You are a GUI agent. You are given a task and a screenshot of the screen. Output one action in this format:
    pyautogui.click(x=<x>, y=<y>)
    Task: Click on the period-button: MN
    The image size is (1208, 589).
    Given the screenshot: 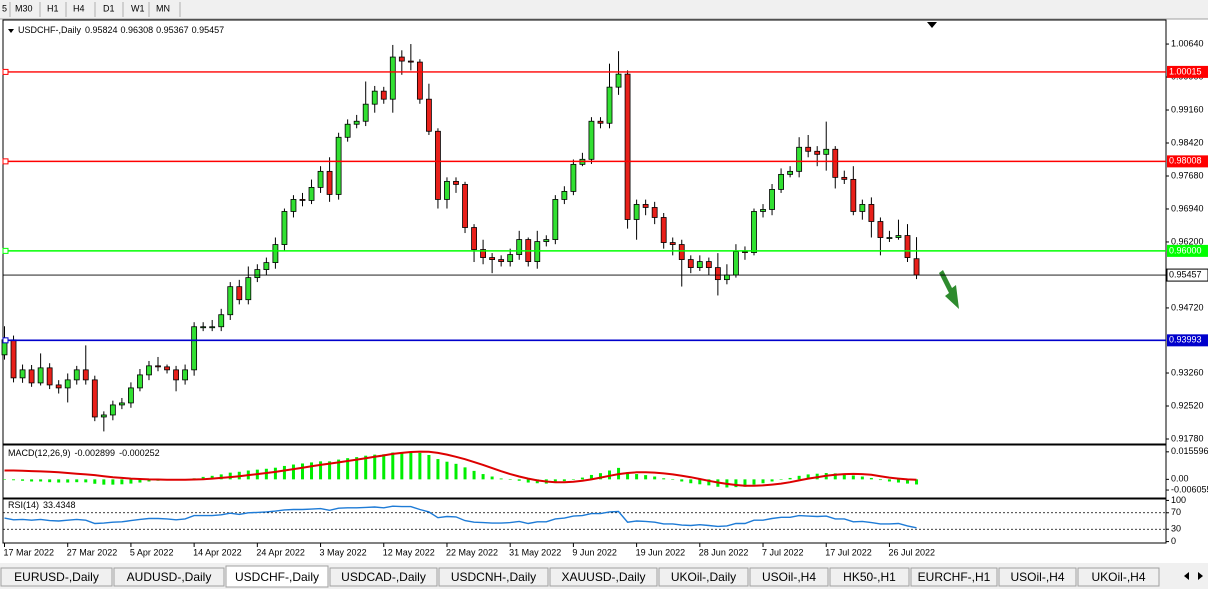 What is the action you would take?
    pyautogui.click(x=163, y=8)
    